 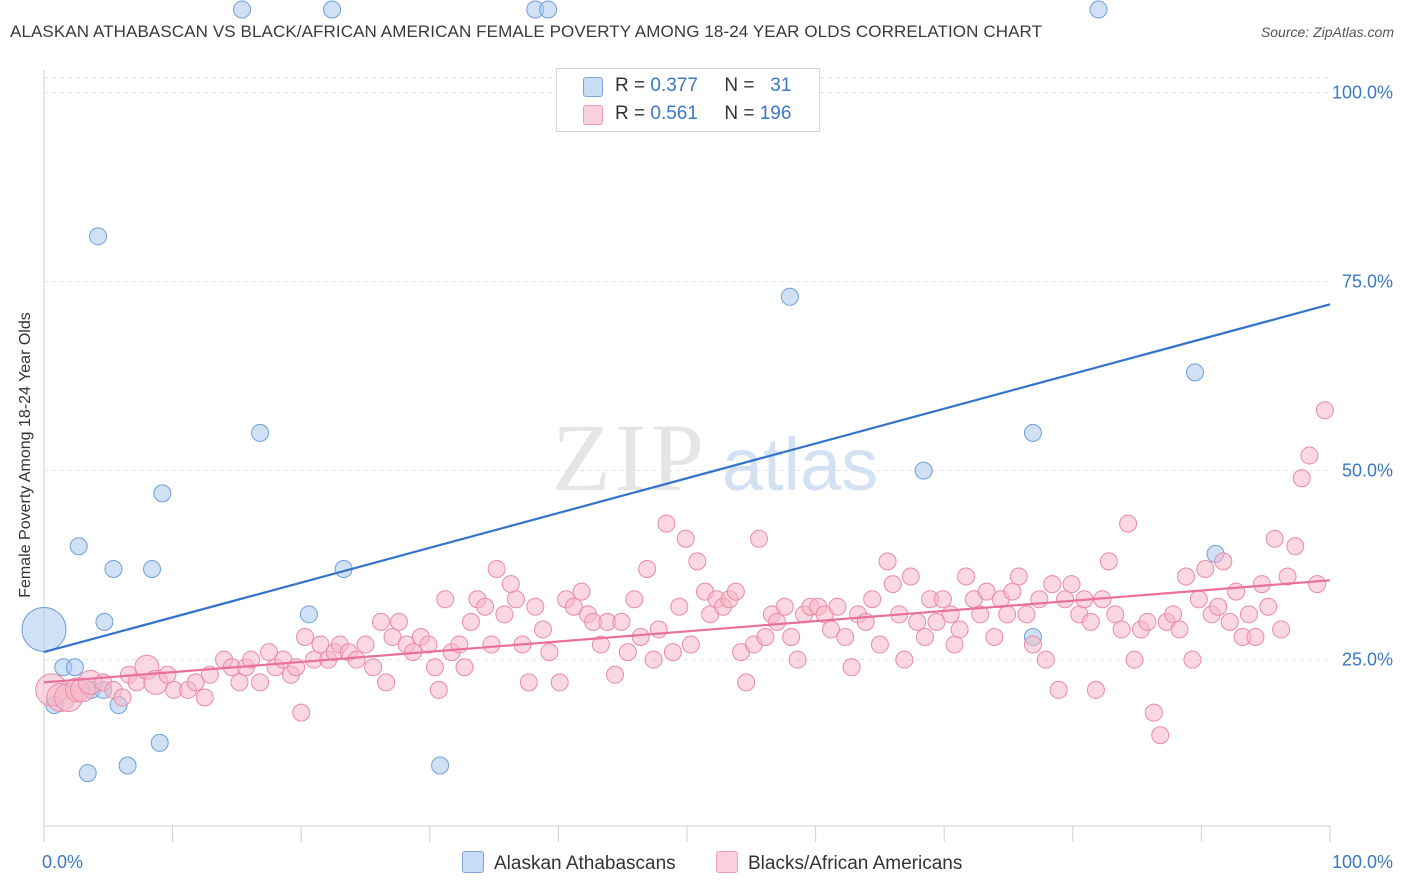 I want to click on watermark: ZIP atlas, so click(x=715, y=457).